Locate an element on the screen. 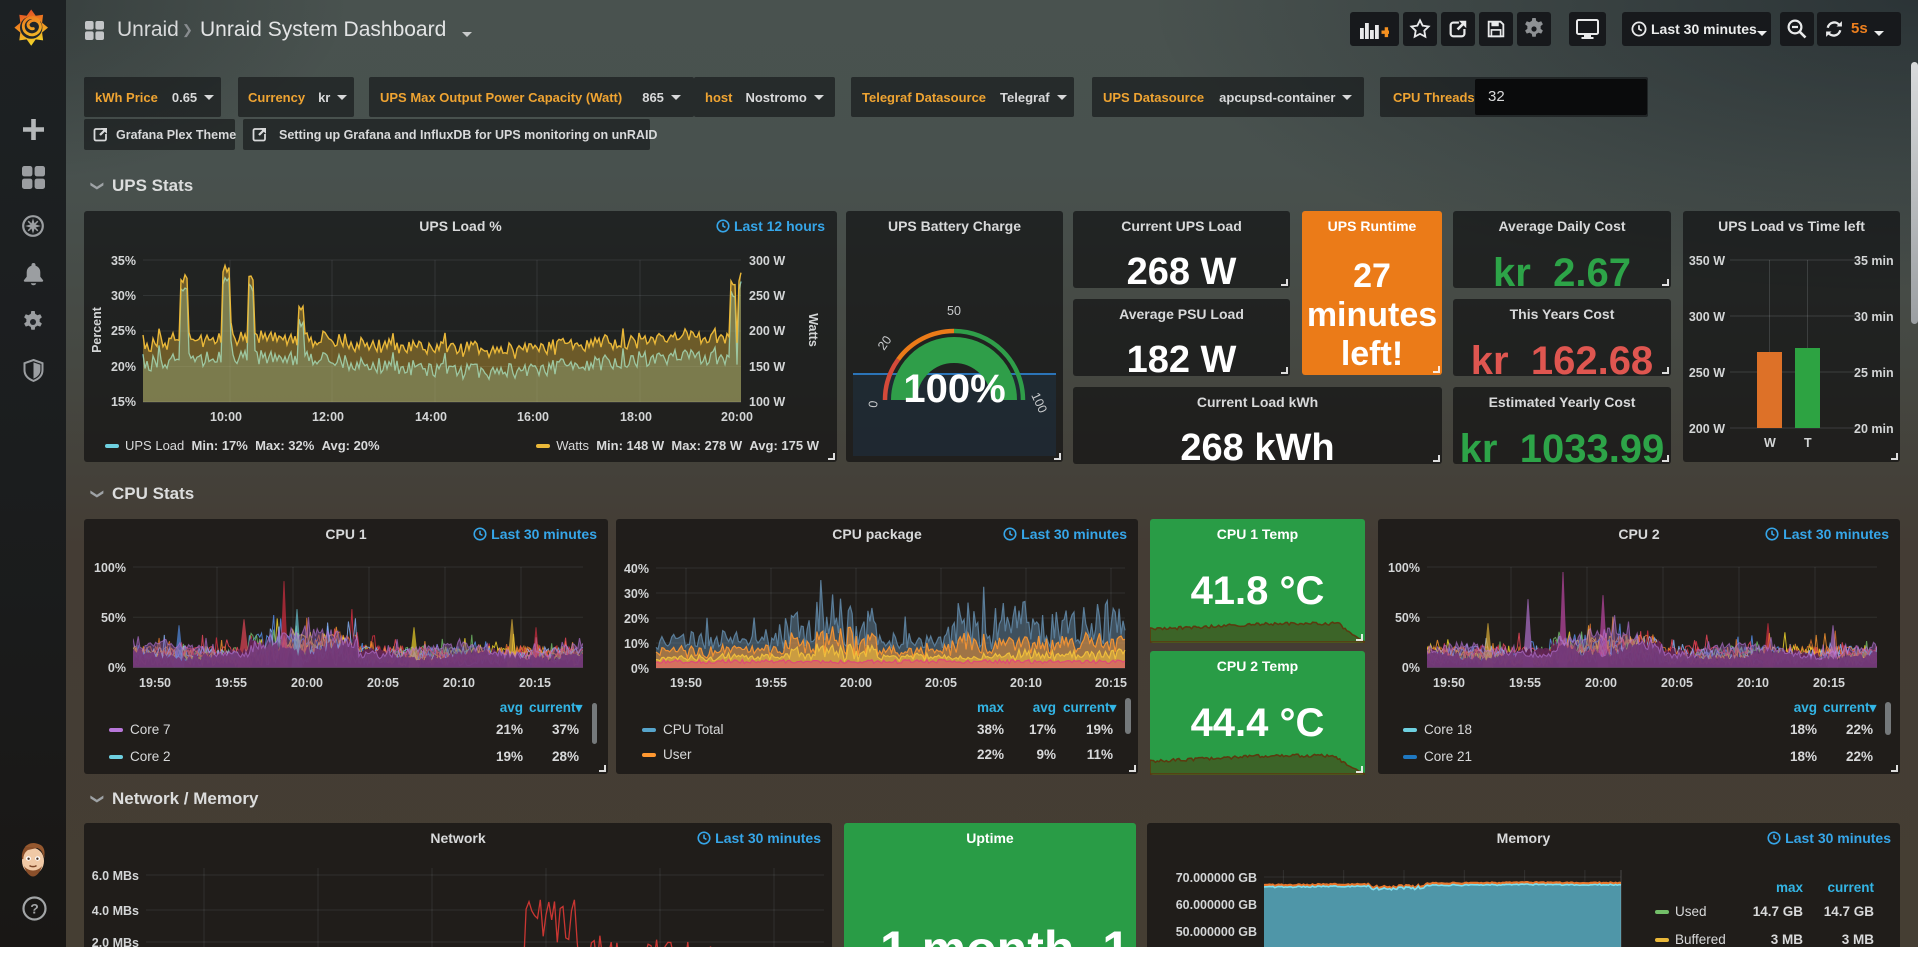  svg-text: 50 is located at coordinates (954, 311).